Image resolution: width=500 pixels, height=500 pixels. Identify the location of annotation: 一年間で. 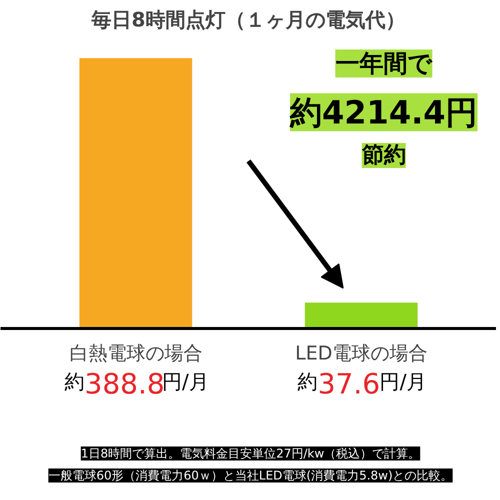
(384, 64).